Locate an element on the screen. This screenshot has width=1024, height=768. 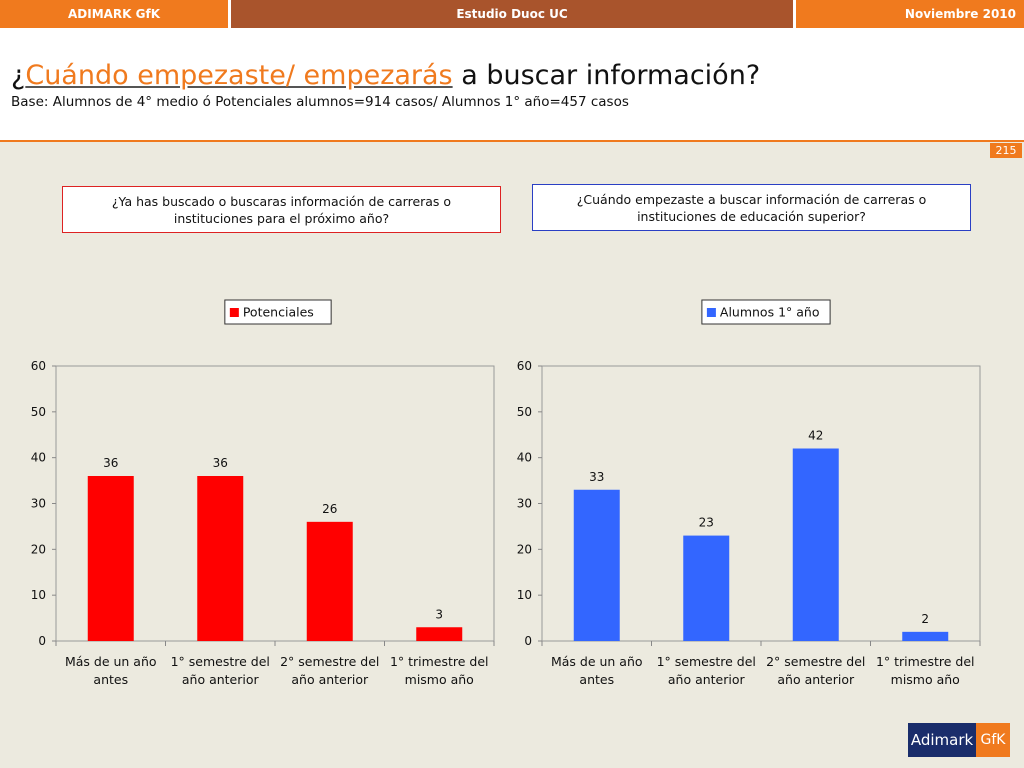
x-tick-label-0-2-1: año anterior is located at coordinates (330, 679).